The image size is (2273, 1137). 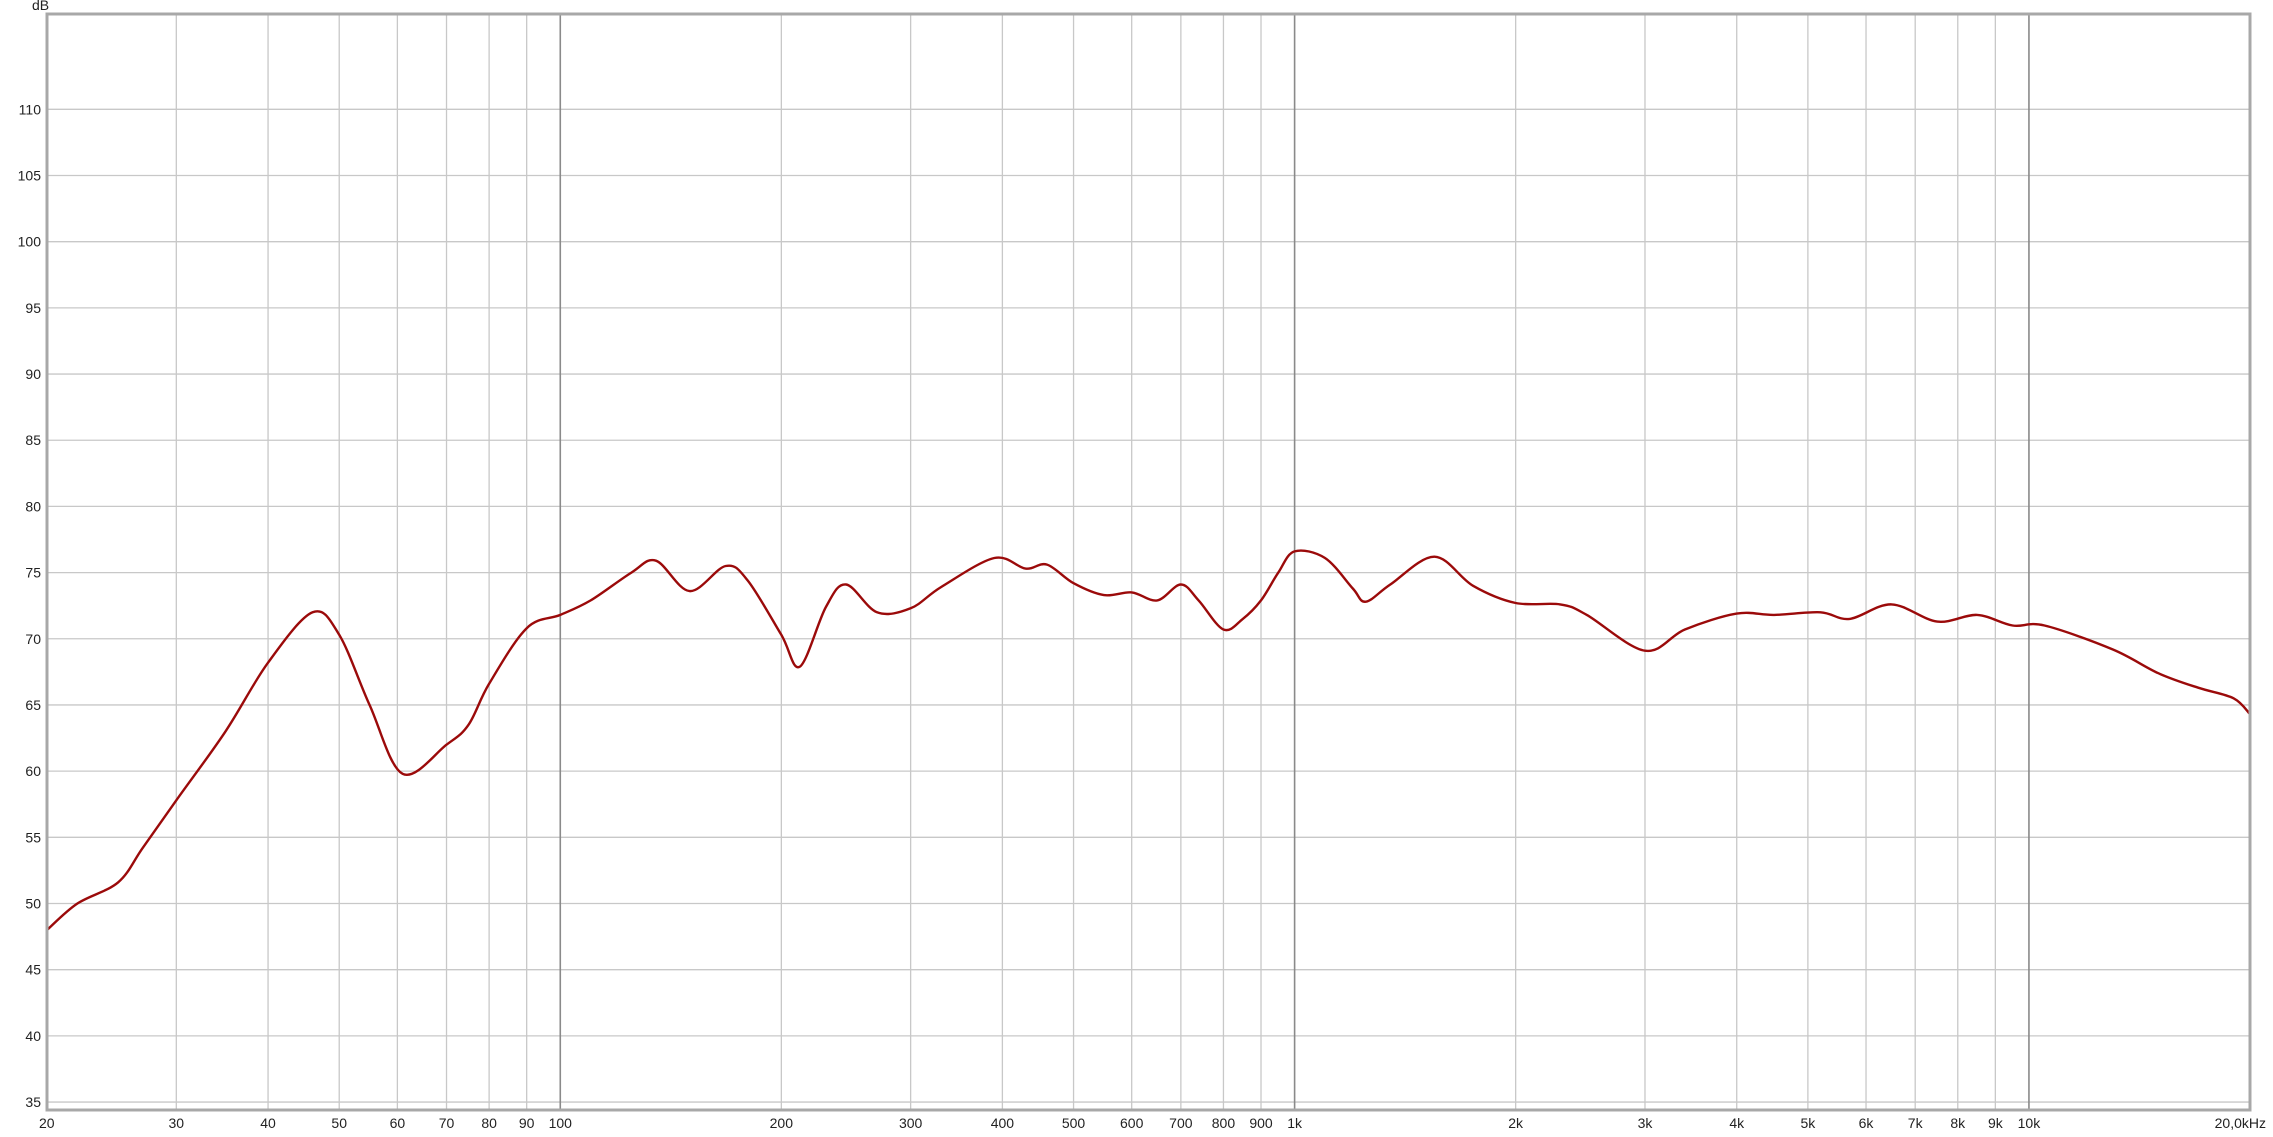 What do you see at coordinates (1003, 1123) in the screenshot?
I see `x-tick-label: 400` at bounding box center [1003, 1123].